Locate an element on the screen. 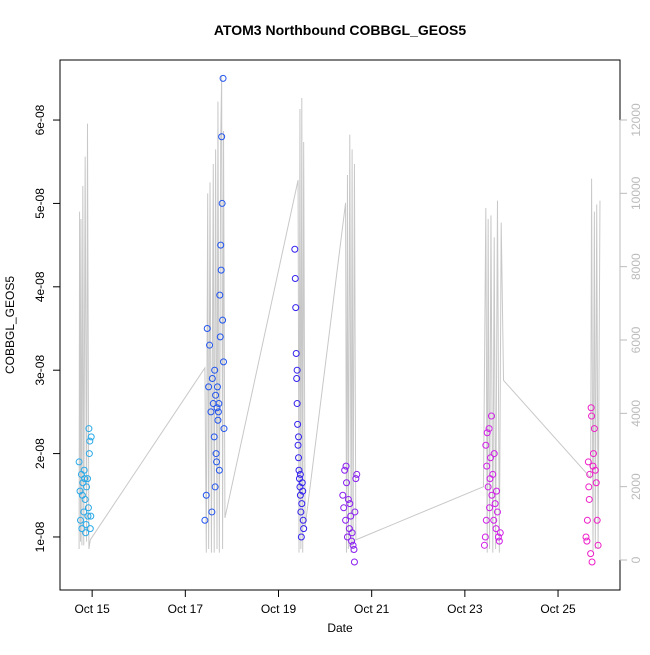 This screenshot has height=655, width=650. chart-title: ATOM3 Northbound COBBGL_GEOS5 is located at coordinates (340, 30).